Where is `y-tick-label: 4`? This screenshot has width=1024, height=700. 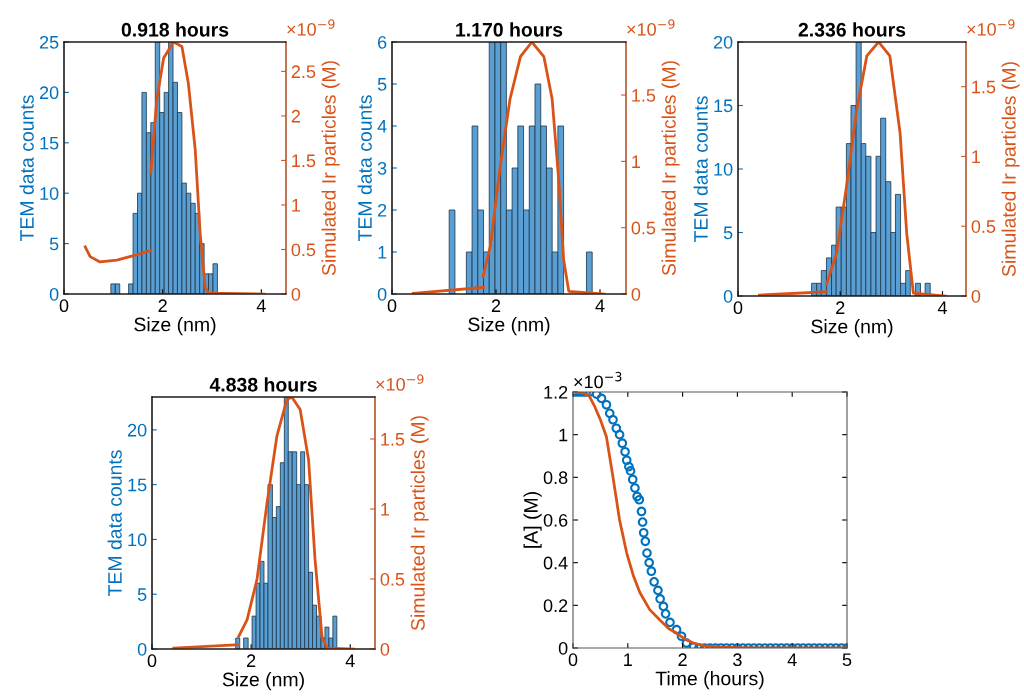 y-tick-label: 4 is located at coordinates (382, 126).